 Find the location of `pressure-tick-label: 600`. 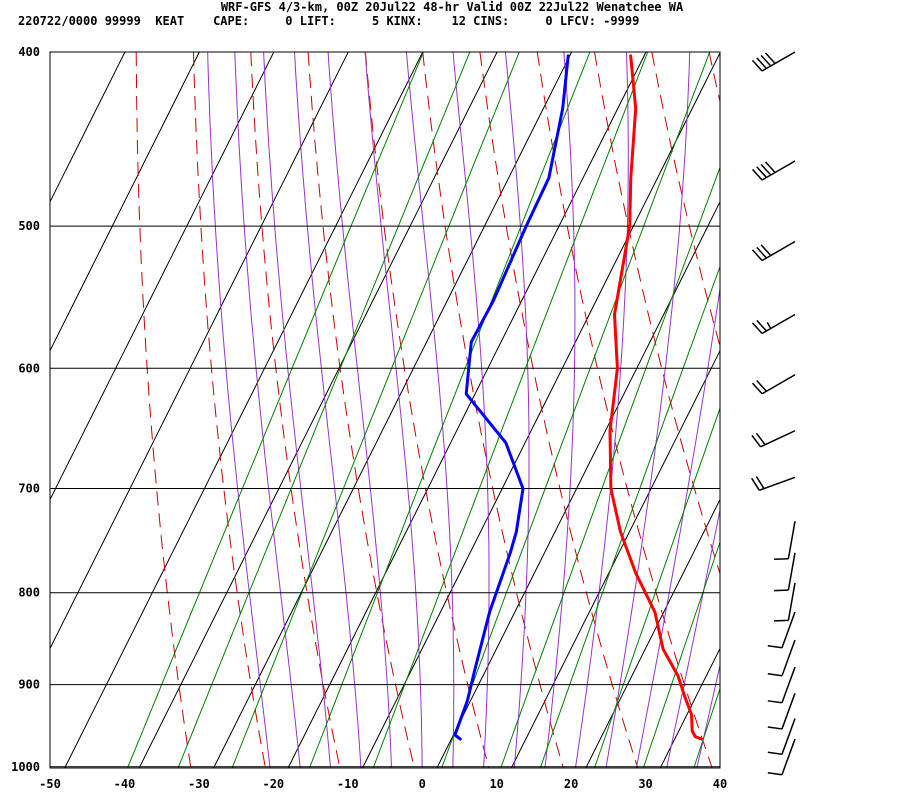

pressure-tick-label: 600 is located at coordinates (29, 368).